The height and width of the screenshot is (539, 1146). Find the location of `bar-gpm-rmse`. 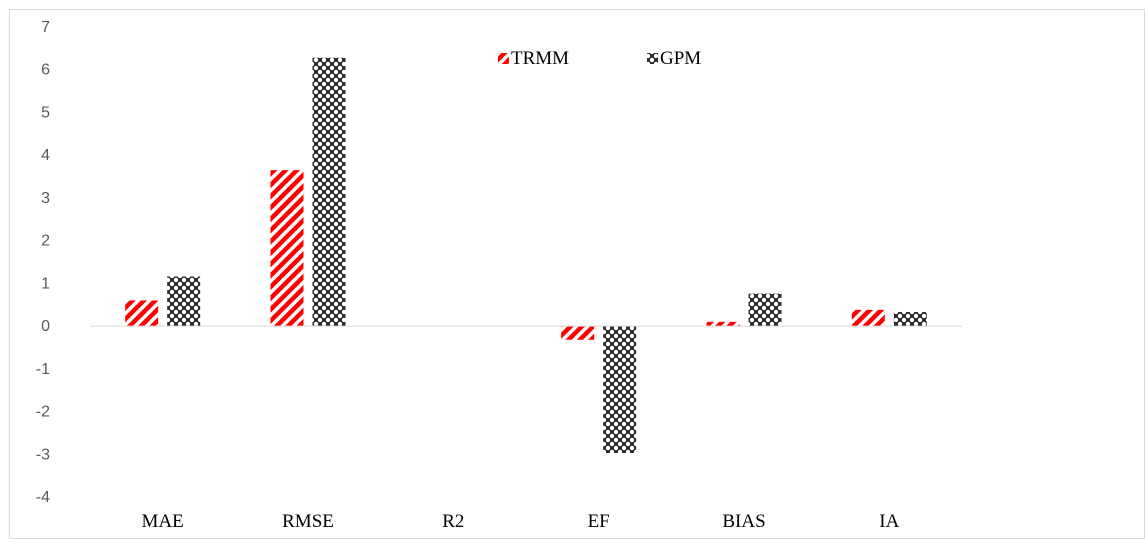

bar-gpm-rmse is located at coordinates (329, 192).